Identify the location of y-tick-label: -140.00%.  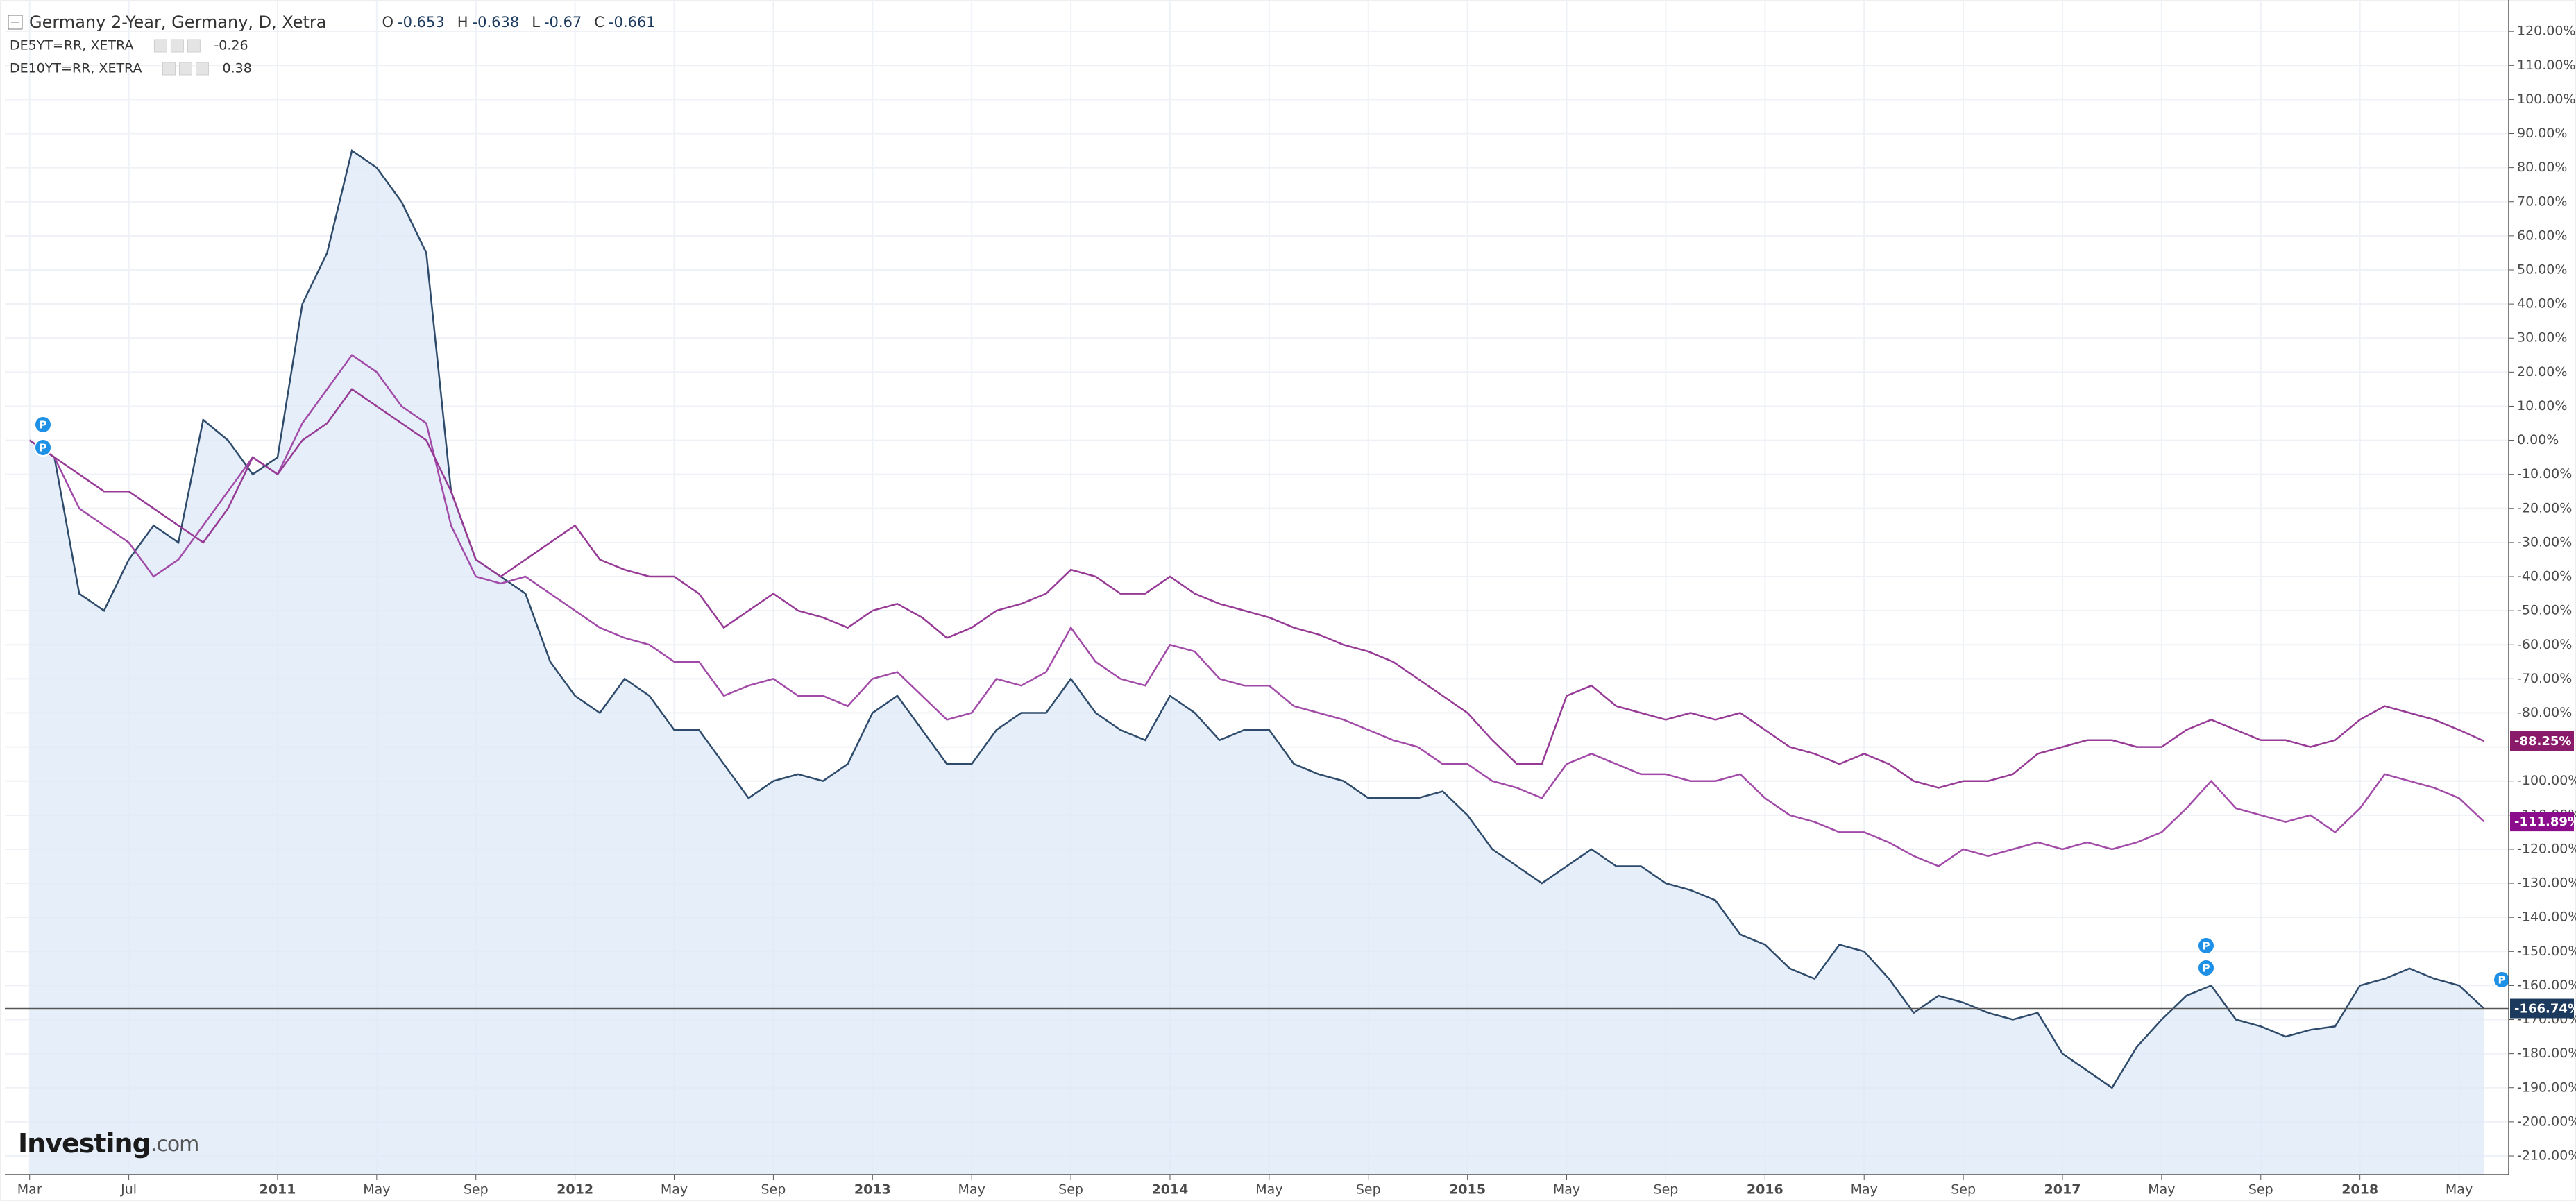
(2546, 917).